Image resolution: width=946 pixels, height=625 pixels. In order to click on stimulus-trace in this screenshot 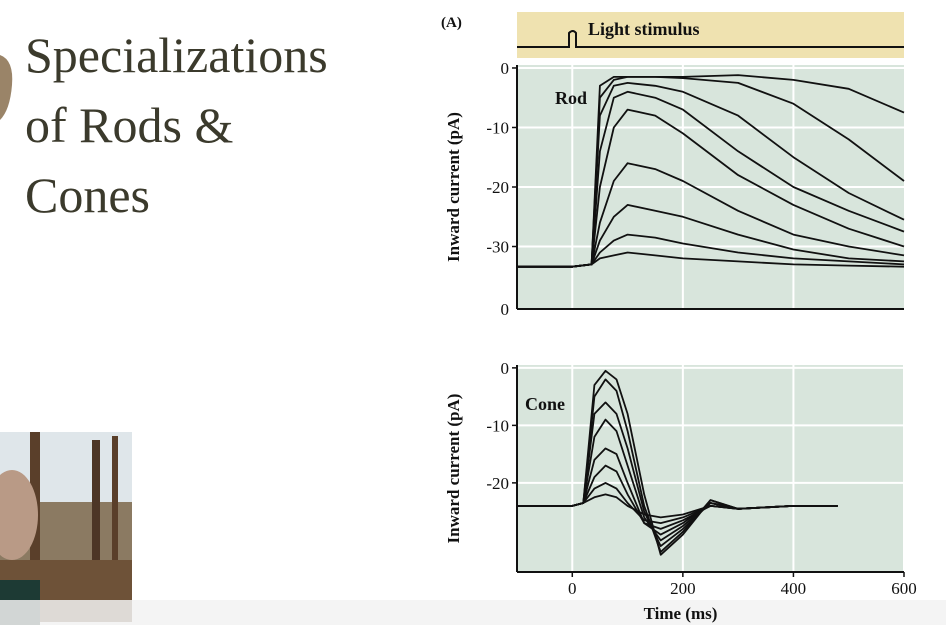, I will do `click(710, 39)`.